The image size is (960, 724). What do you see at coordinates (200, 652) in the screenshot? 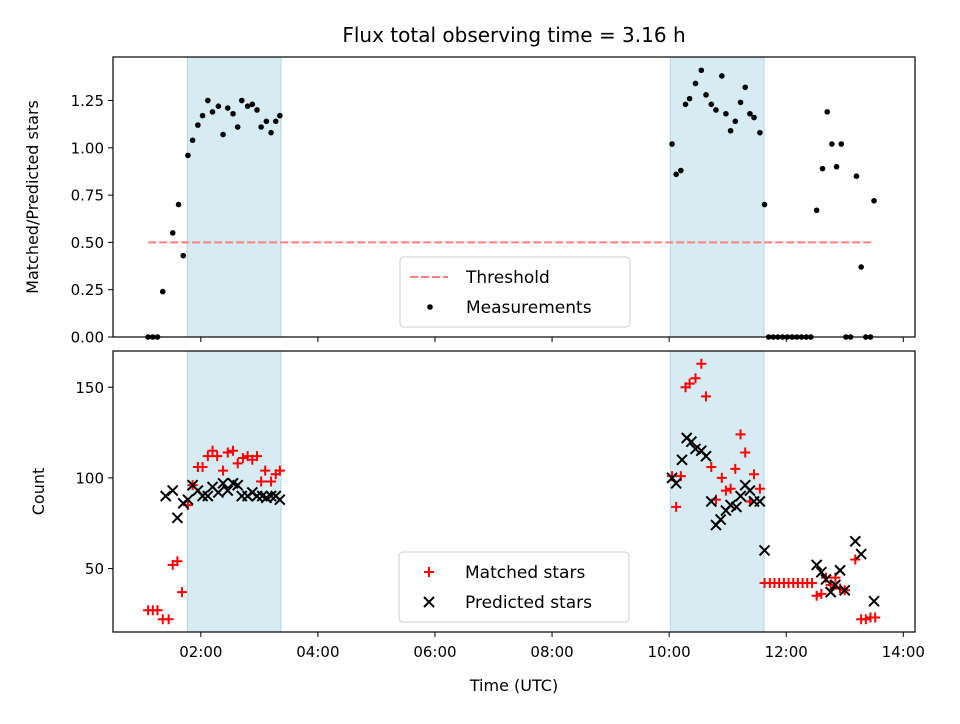
I see `x-tick-label: 02:00` at bounding box center [200, 652].